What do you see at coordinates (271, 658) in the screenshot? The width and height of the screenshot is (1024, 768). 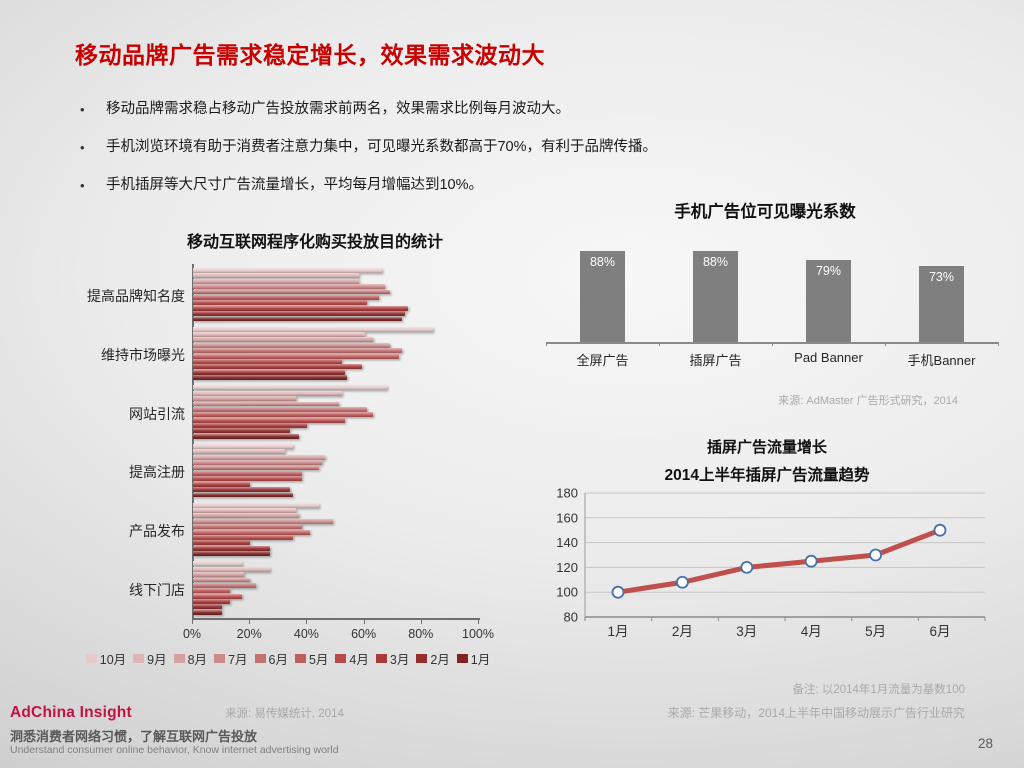 I see `legend-item: 6月` at bounding box center [271, 658].